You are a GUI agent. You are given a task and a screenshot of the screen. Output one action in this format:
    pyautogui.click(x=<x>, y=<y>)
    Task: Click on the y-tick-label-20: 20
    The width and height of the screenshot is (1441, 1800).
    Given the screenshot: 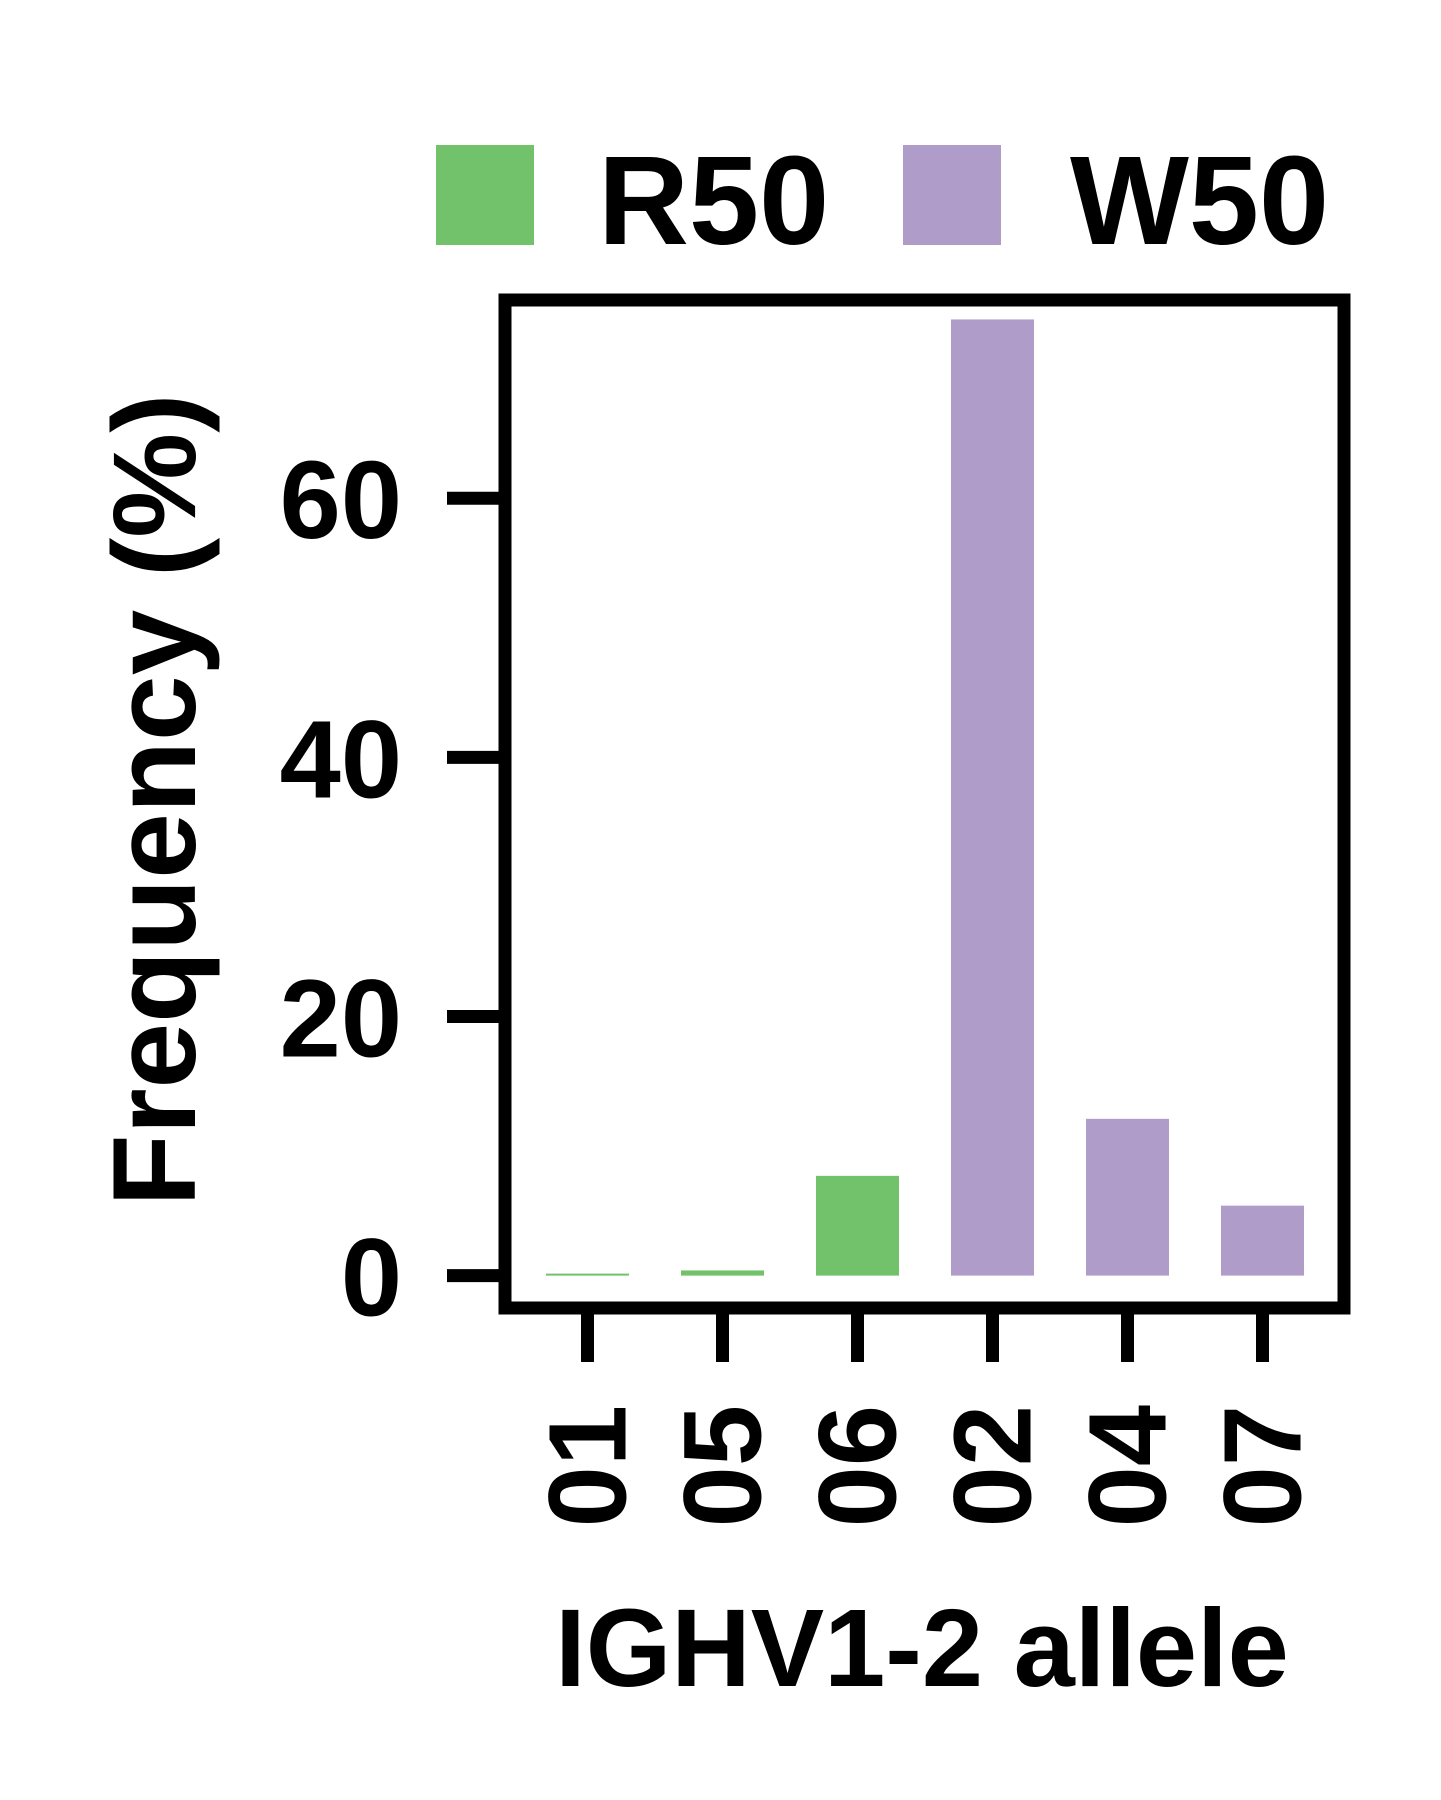 What is the action you would take?
    pyautogui.click(x=341, y=1018)
    